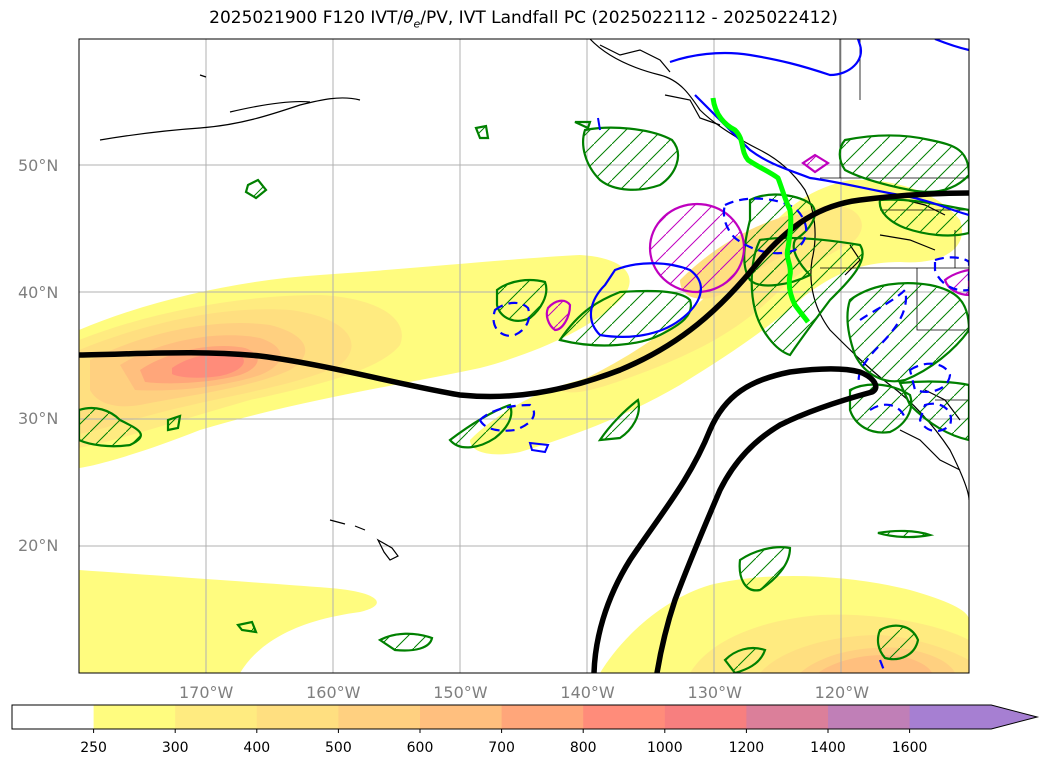 This screenshot has width=1047, height=767. What do you see at coordinates (539, 447) in the screenshot?
I see `blue-contour-small` at bounding box center [539, 447].